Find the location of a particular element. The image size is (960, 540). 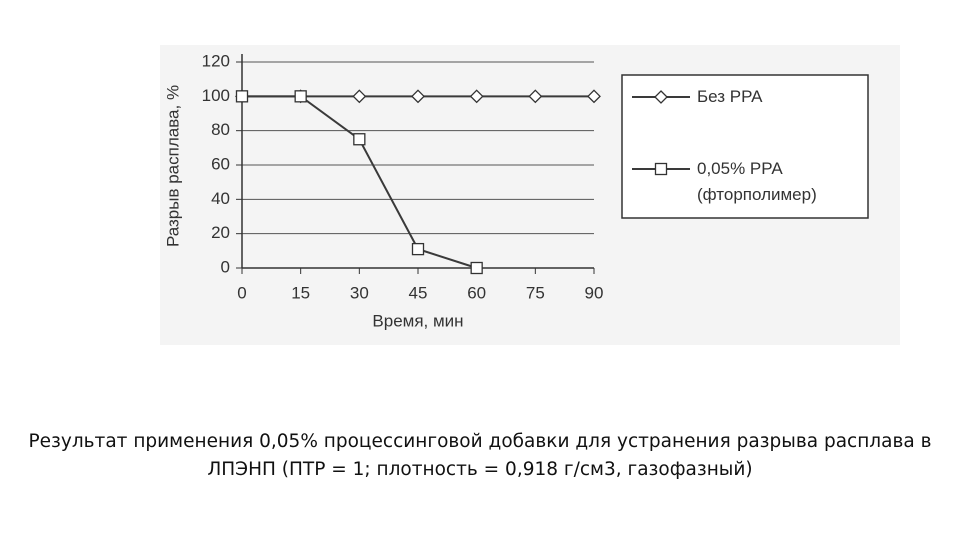

legend-entry: Без PPA is located at coordinates (730, 96).